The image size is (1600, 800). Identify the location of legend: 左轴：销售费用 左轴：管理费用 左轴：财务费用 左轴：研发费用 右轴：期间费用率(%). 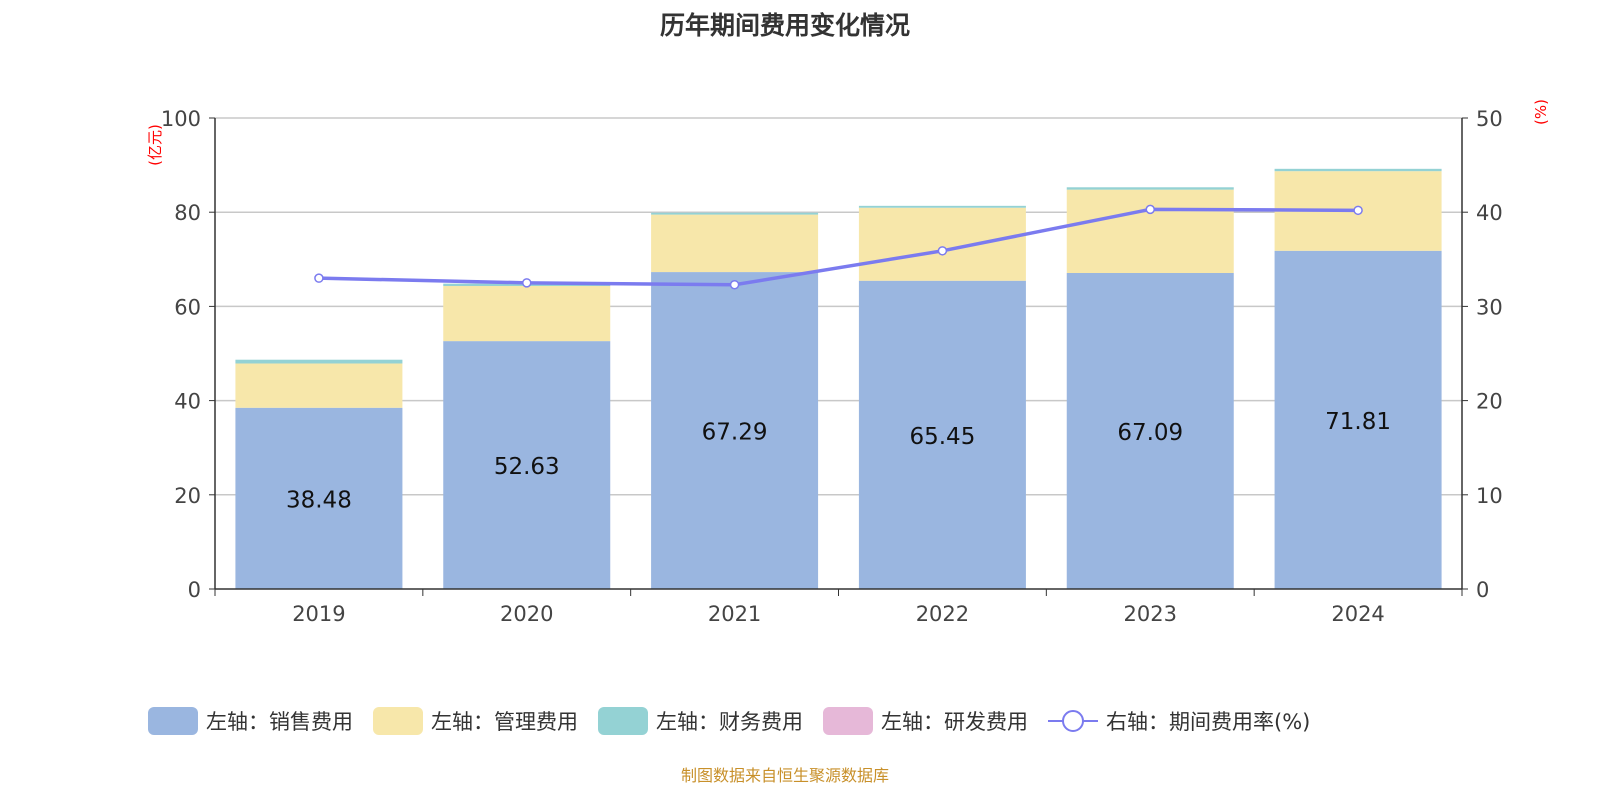
(739, 721).